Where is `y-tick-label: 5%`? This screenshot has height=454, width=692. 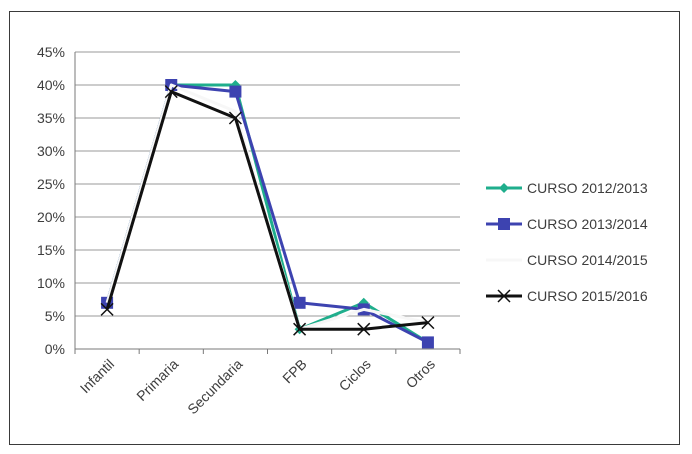 y-tick-label: 5% is located at coordinates (55, 316).